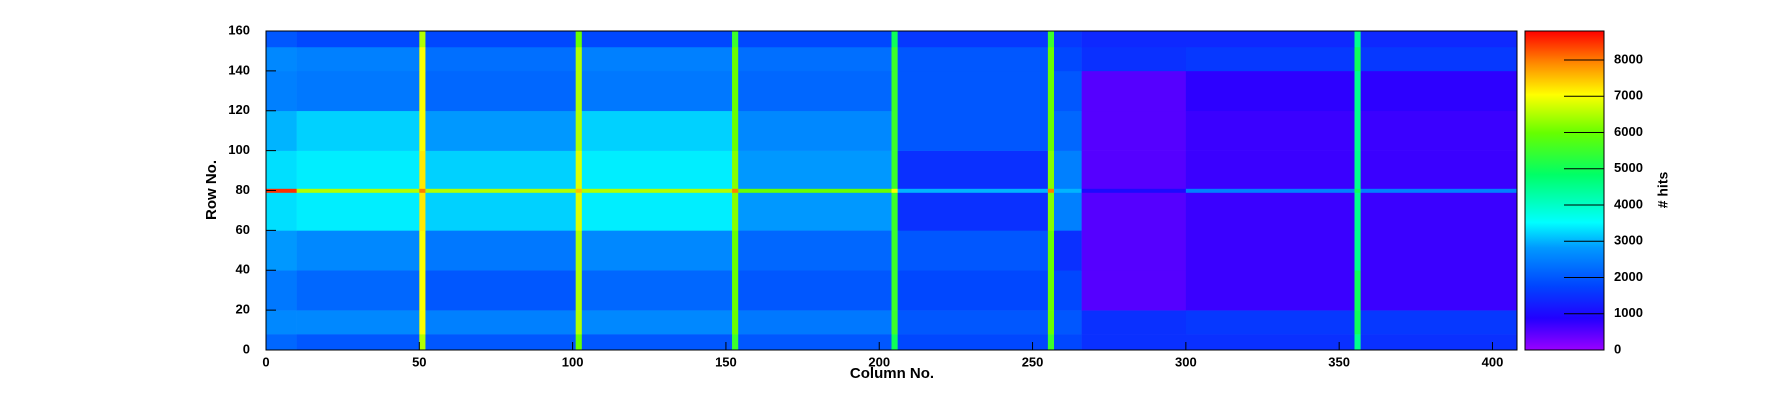  I want to click on y-tick-label: 120, so click(239, 109).